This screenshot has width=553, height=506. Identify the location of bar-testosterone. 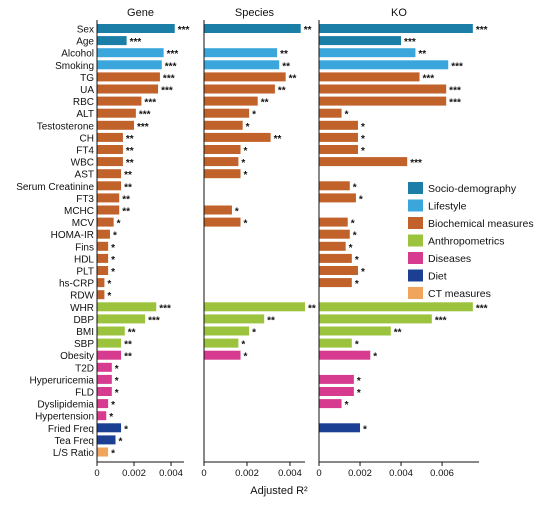
(223, 125).